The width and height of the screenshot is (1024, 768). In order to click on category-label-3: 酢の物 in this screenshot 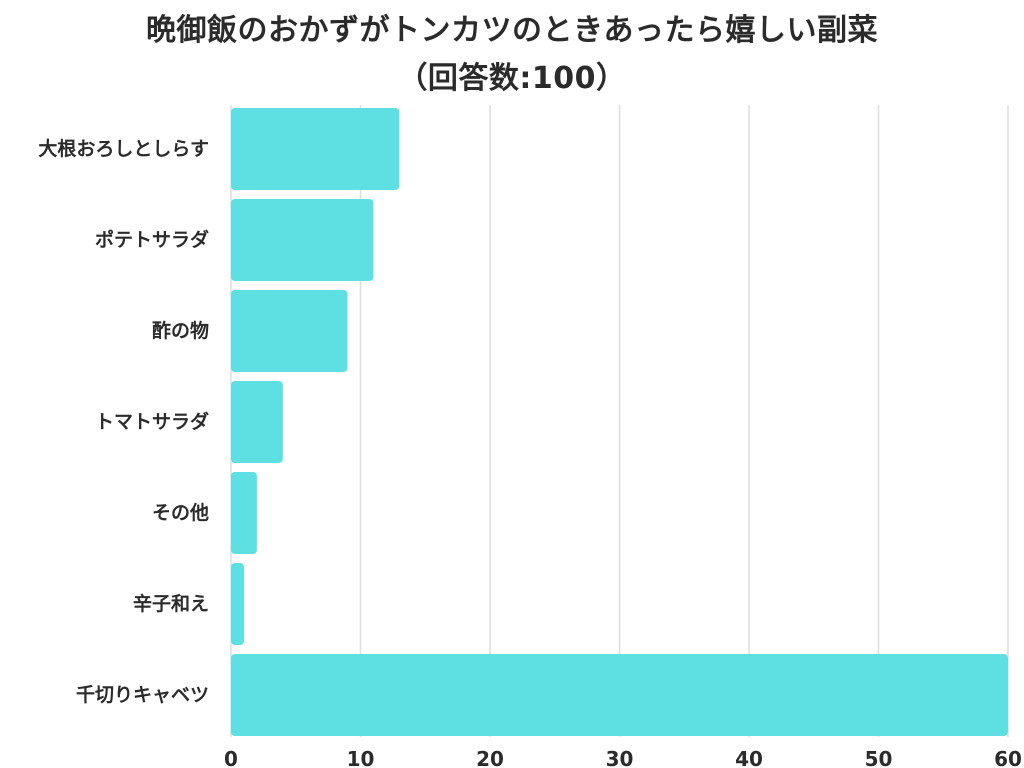, I will do `click(180, 330)`.